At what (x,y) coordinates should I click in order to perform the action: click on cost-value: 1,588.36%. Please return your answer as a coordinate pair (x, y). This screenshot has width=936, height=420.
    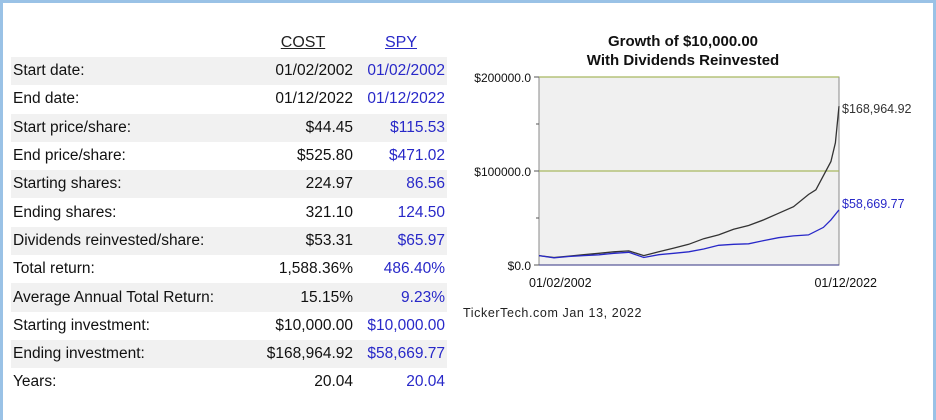
    Looking at the image, I should click on (315, 269).